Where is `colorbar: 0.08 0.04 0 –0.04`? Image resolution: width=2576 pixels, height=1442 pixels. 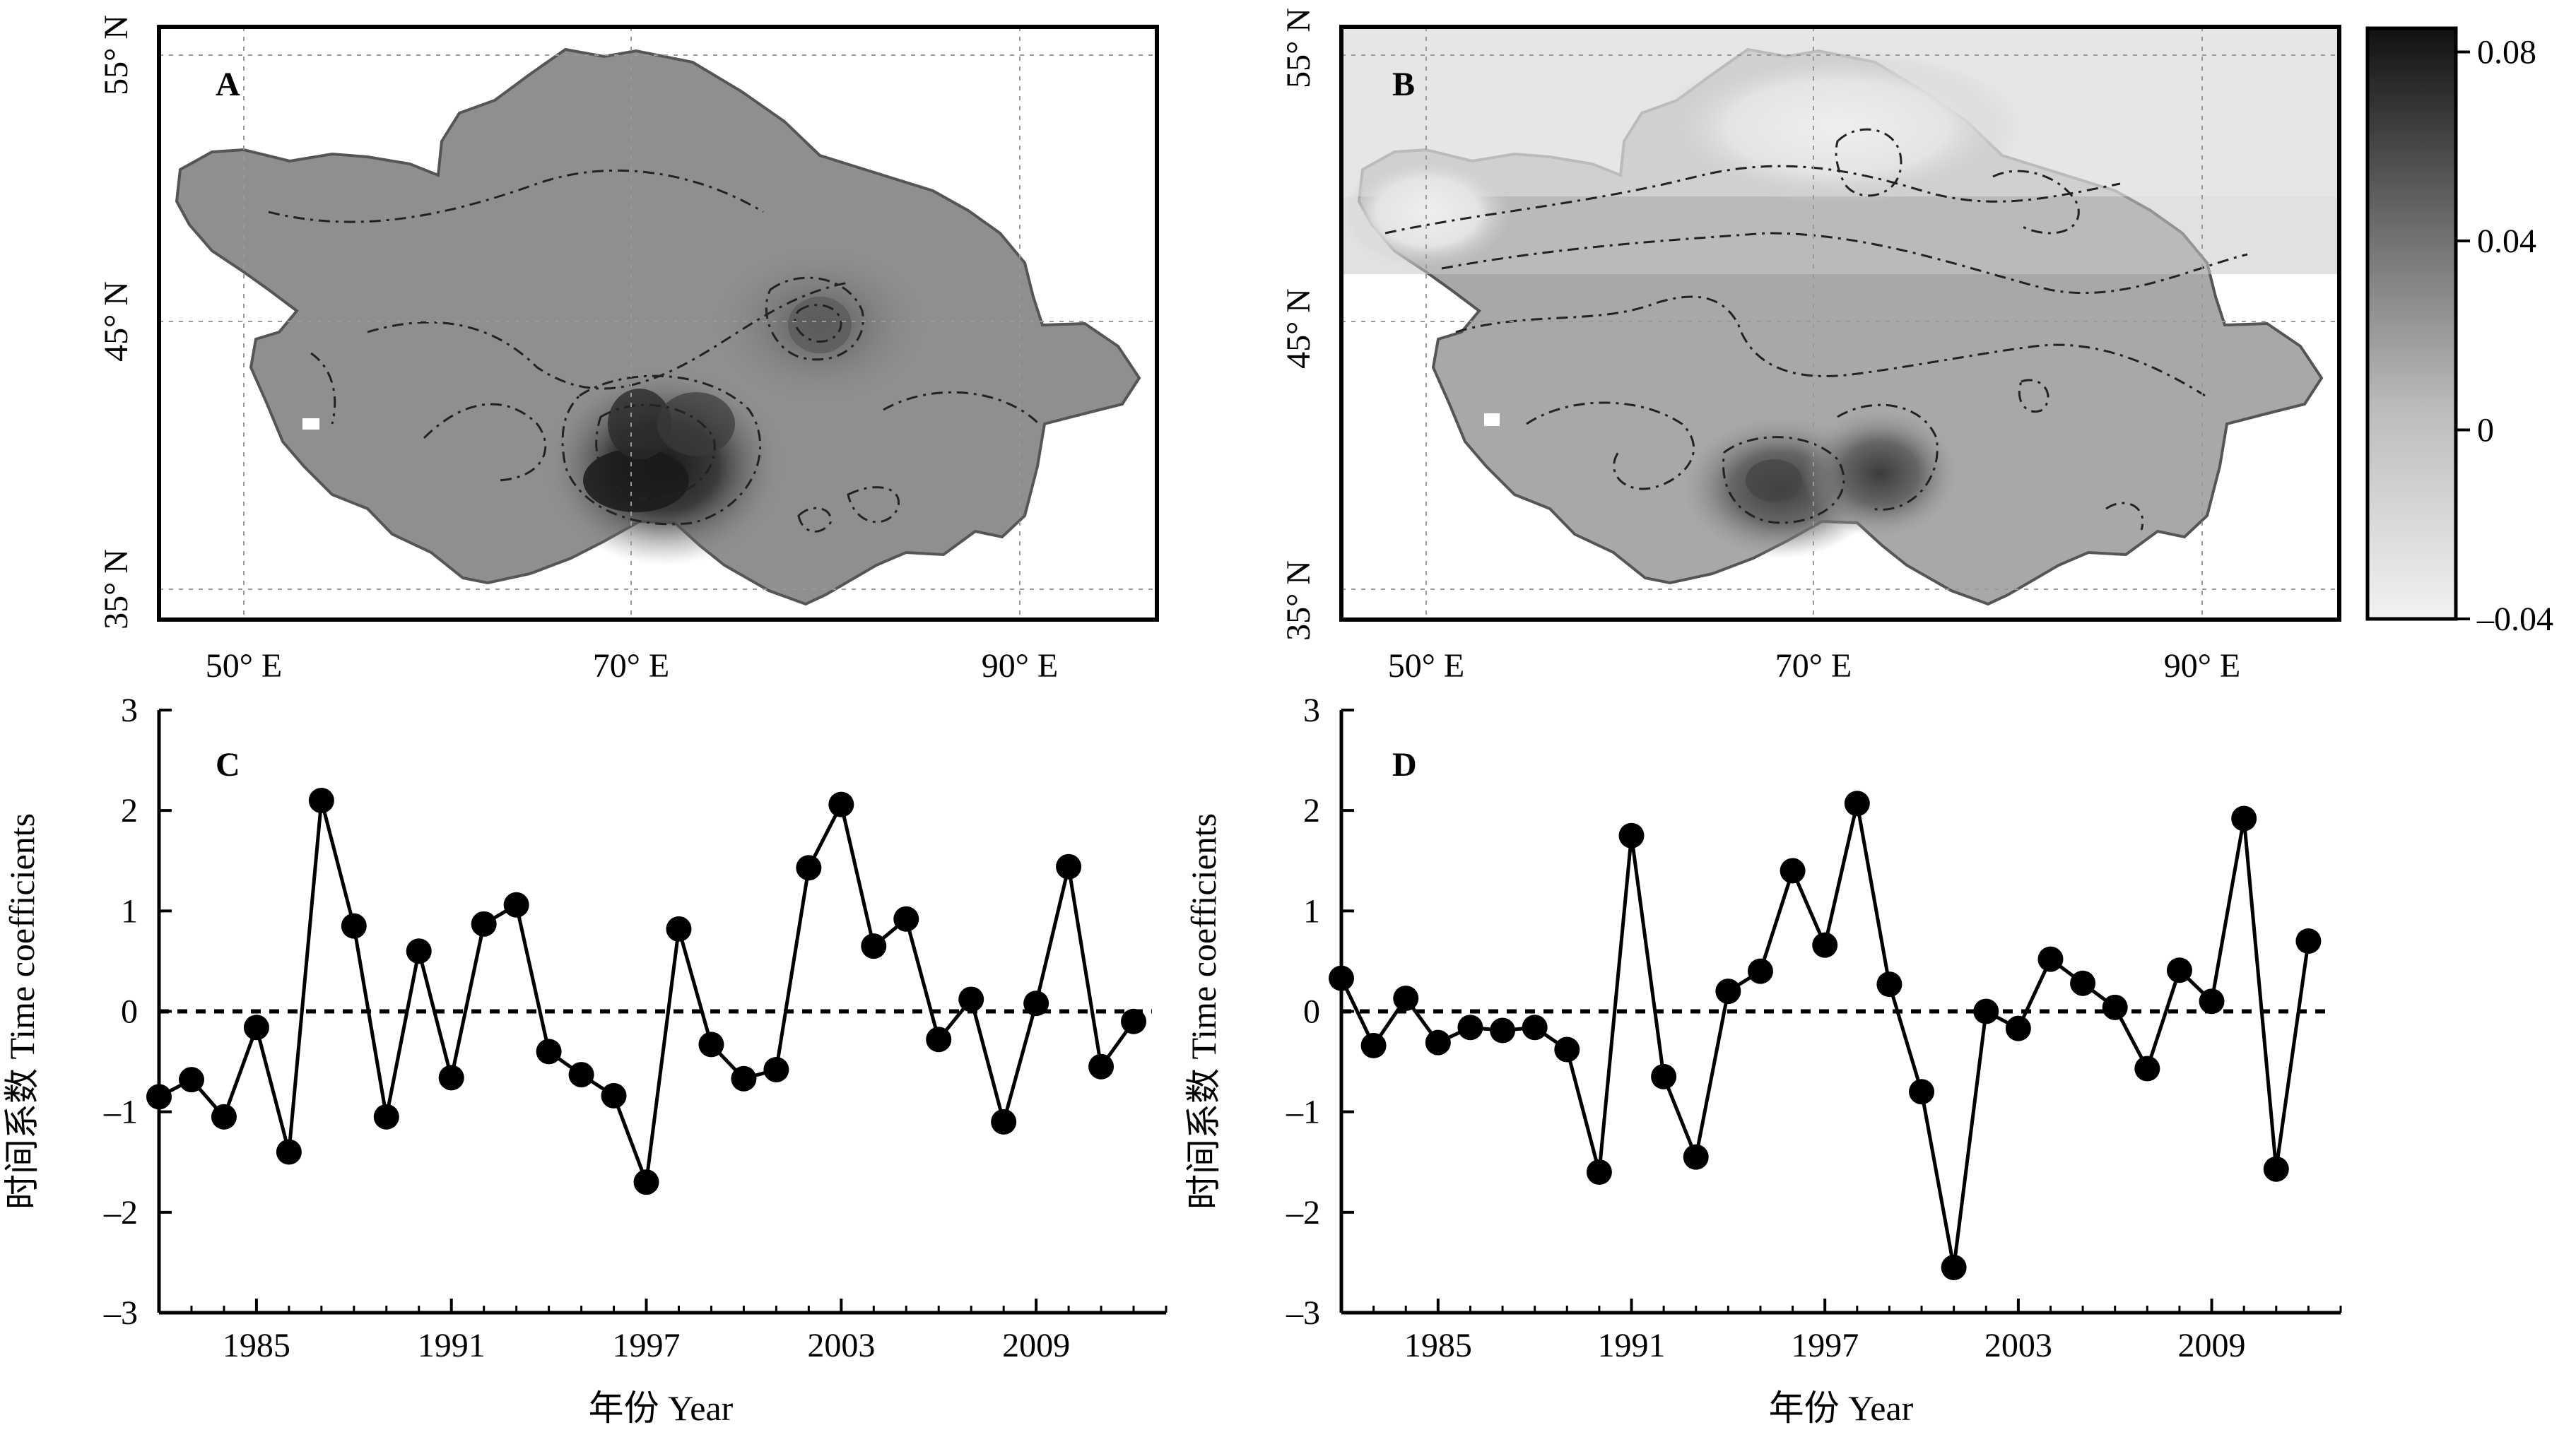
colorbar: 0.08 0.04 0 –0.04 is located at coordinates (2459, 332).